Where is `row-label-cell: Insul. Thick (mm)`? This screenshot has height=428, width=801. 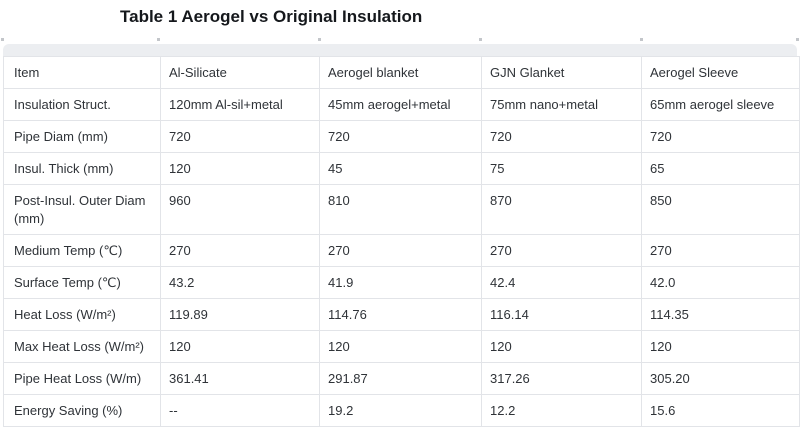
row-label-cell: Insul. Thick (mm) is located at coordinates (82, 168).